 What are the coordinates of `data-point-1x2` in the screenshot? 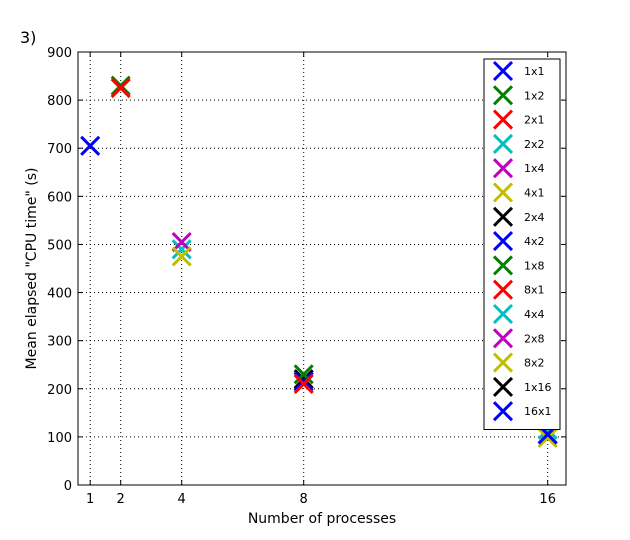 It's located at (120, 85).